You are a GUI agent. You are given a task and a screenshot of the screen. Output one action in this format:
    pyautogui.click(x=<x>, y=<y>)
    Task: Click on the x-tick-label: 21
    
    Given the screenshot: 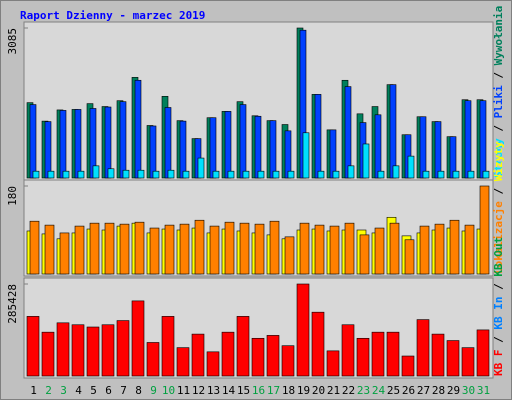 What is the action you would take?
    pyautogui.click(x=333, y=390)
    